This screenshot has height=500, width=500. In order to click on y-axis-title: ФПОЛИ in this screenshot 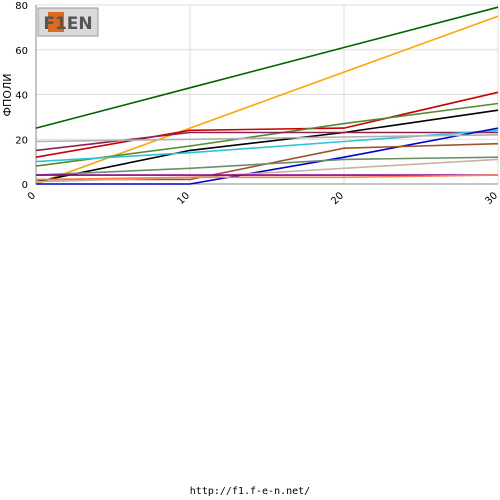, I will do `click(7, 95)`.